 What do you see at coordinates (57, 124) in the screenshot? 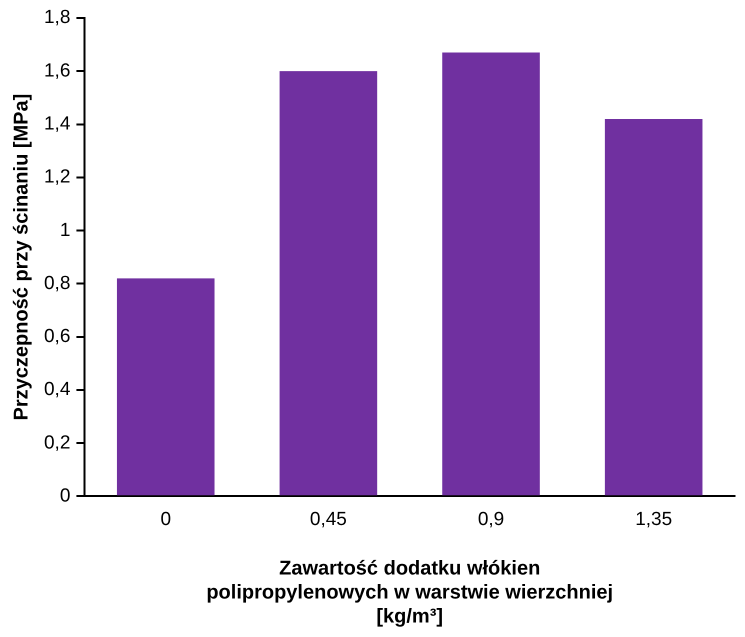
I see `y-tick-label: 1,4` at bounding box center [57, 124].